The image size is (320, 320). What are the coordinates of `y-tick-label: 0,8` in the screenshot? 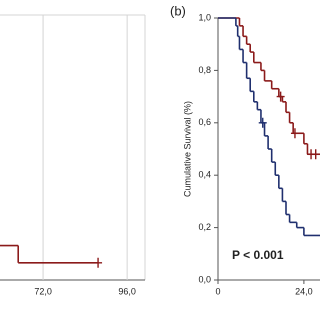 It's located at (204, 70).